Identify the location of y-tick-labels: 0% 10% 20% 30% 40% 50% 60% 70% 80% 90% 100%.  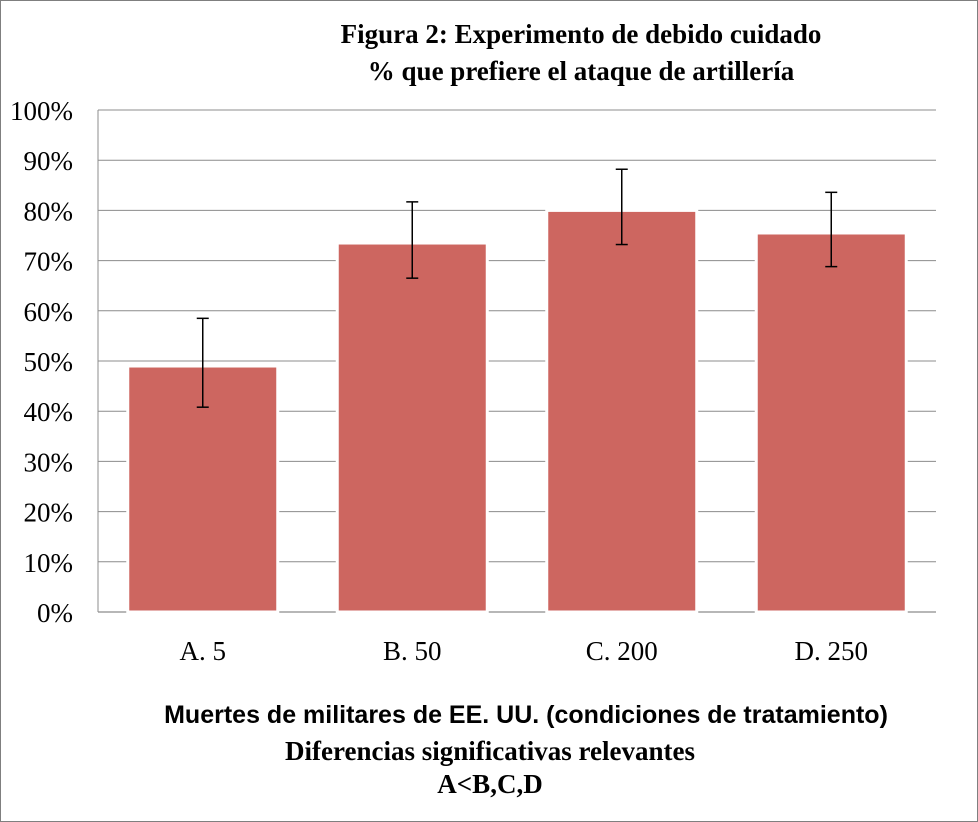
(41, 362).